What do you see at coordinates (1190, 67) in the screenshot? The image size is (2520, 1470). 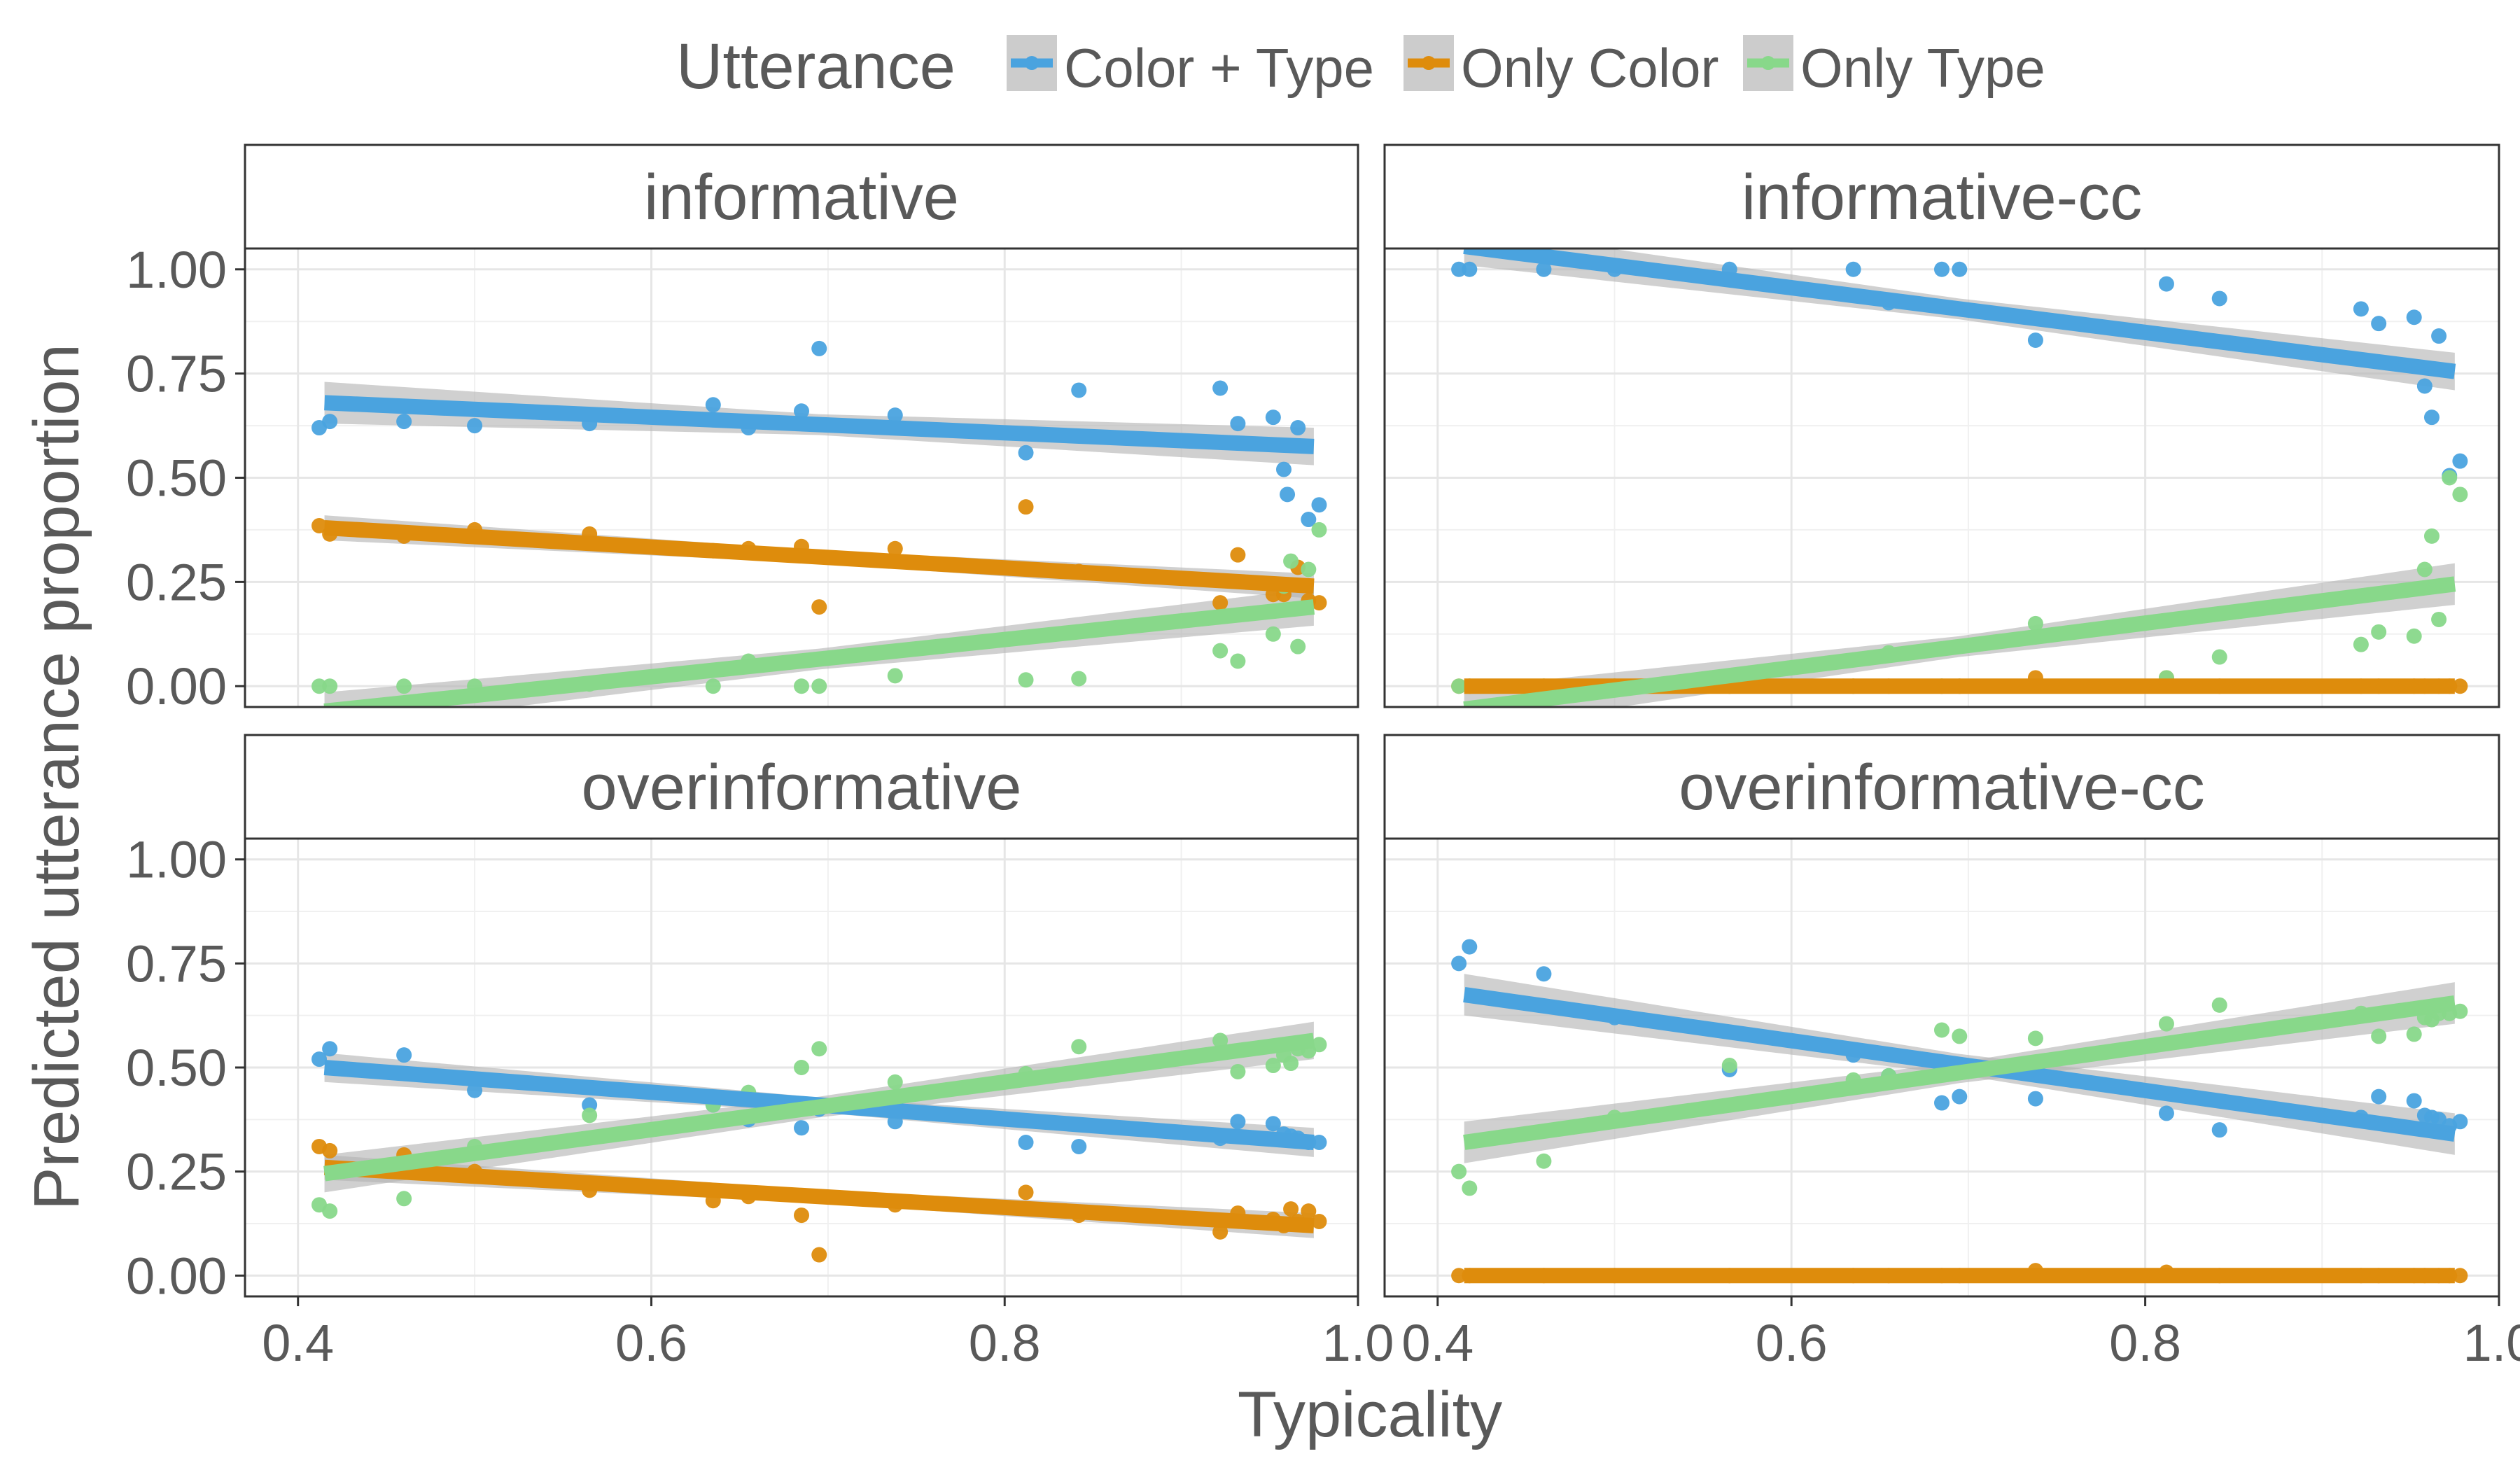 I see `legend-item-color-type: Color + Type` at bounding box center [1190, 67].